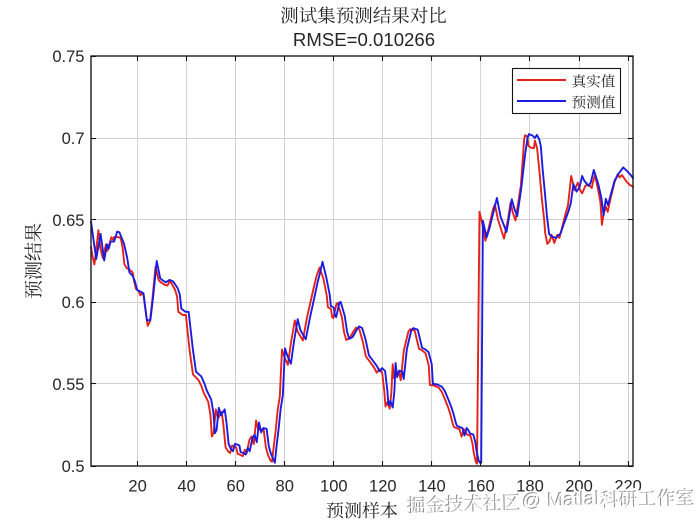 The image size is (700, 525). What do you see at coordinates (383, 486) in the screenshot?
I see `svg-text: 120` at bounding box center [383, 486].